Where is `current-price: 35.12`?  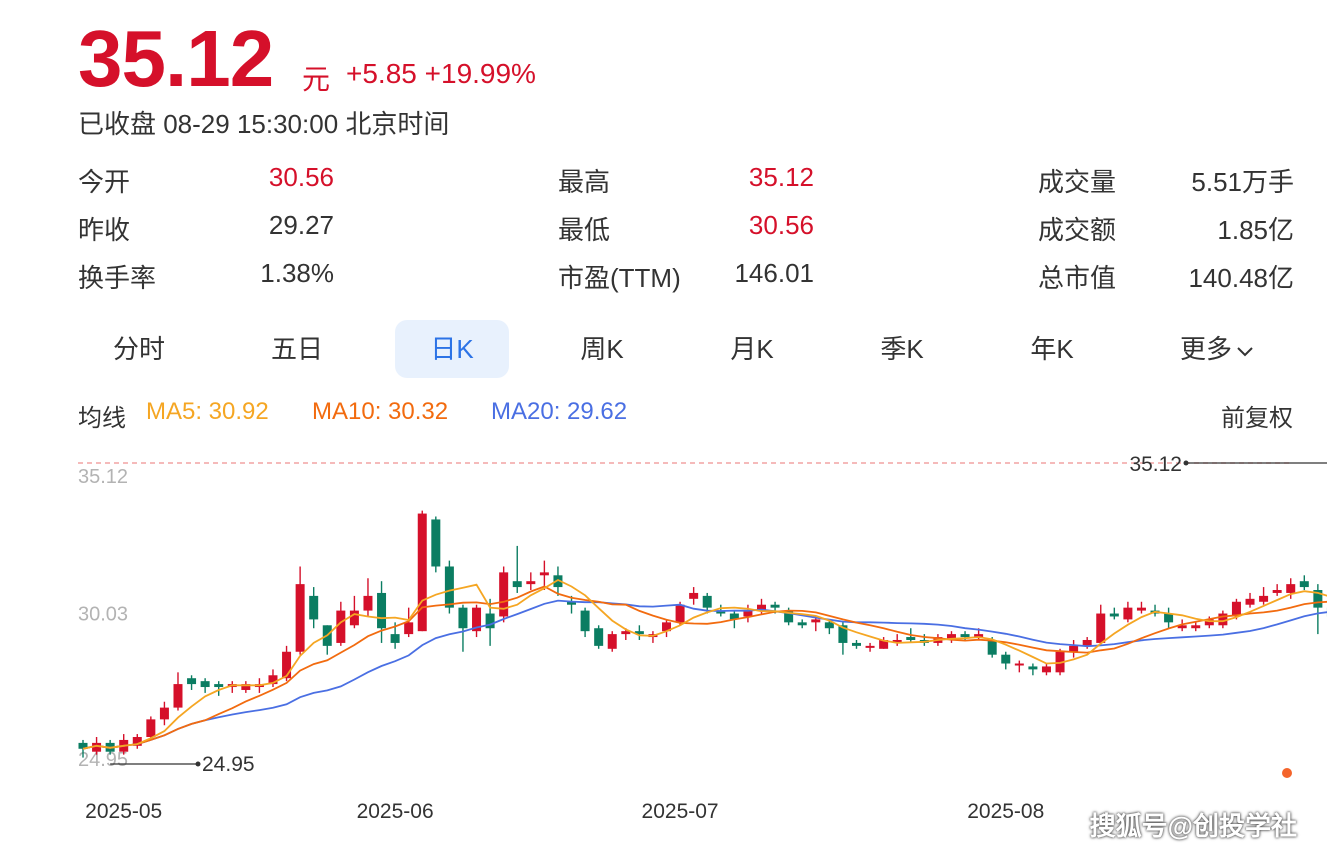 current-price: 35.12 is located at coordinates (176, 58).